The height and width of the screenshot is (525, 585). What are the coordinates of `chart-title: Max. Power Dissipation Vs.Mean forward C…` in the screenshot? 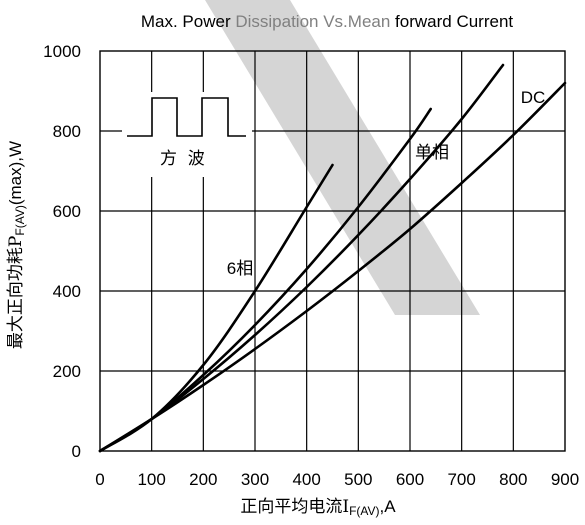 It's located at (327, 21).